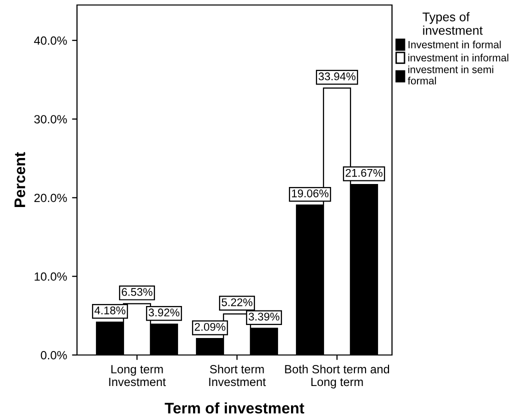 The width and height of the screenshot is (513, 416). I want to click on y-tick-label: 30.0%, so click(50, 119).